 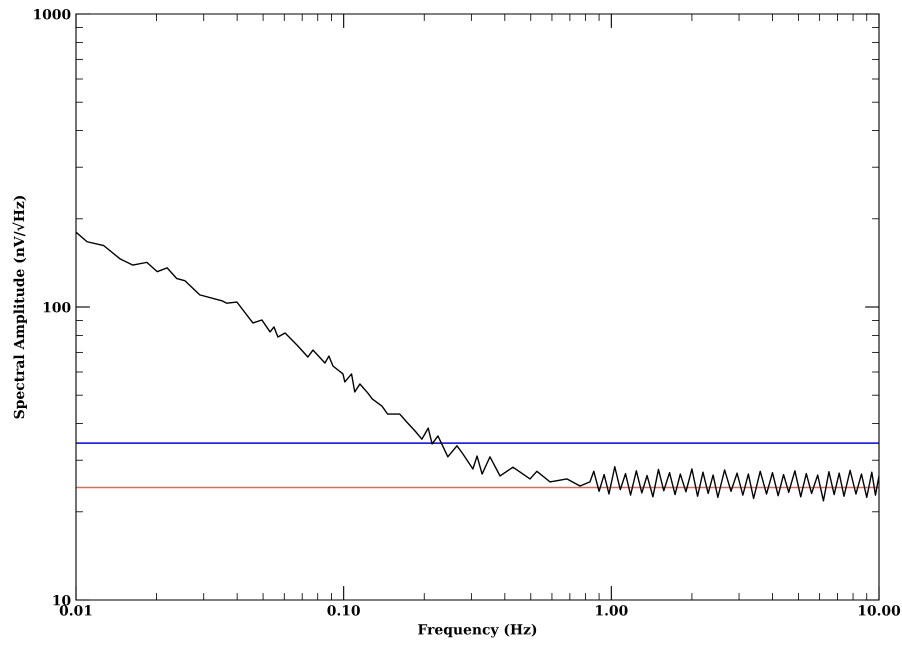 I want to click on x-tick-label: 0.10, so click(x=343, y=610).